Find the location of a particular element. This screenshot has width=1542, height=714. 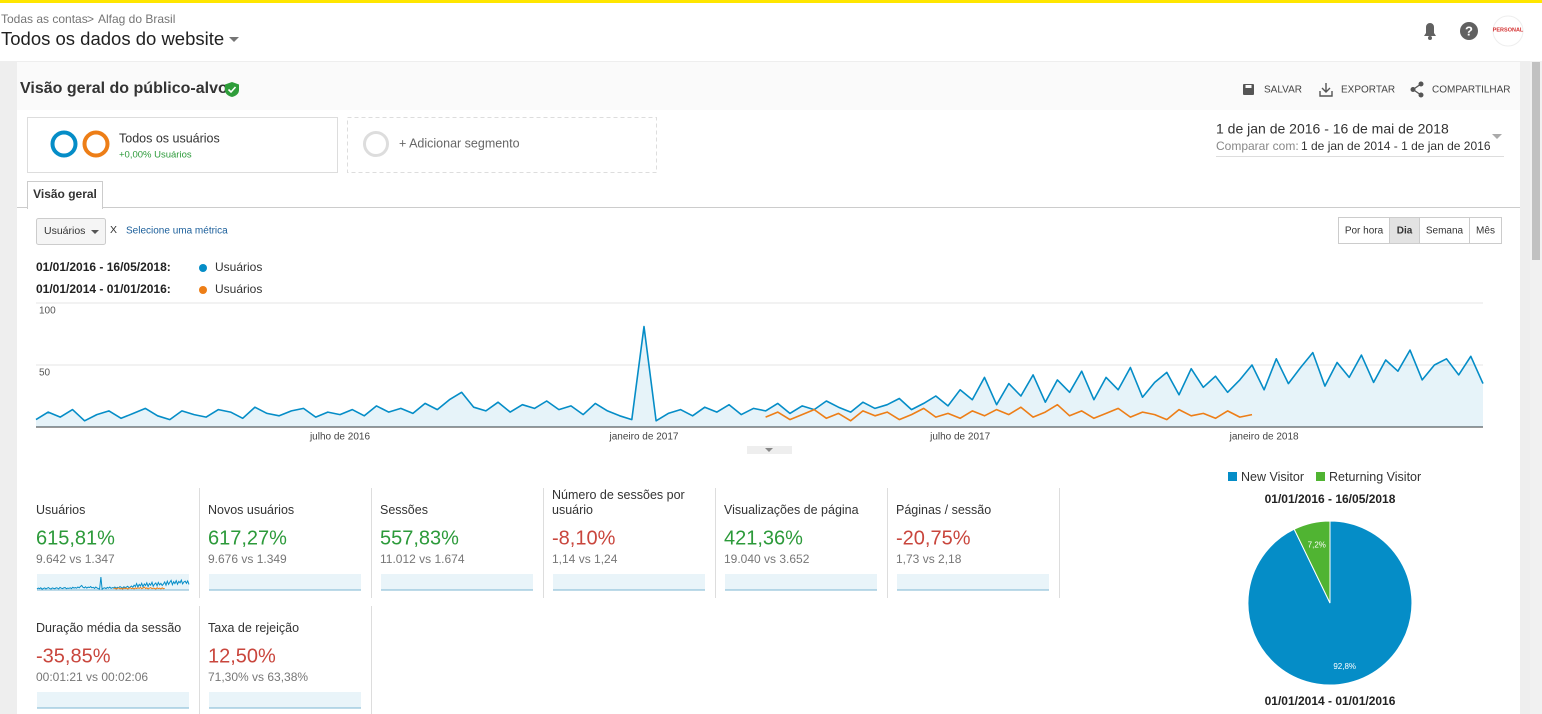

sparkline is located at coordinates (113, 583).